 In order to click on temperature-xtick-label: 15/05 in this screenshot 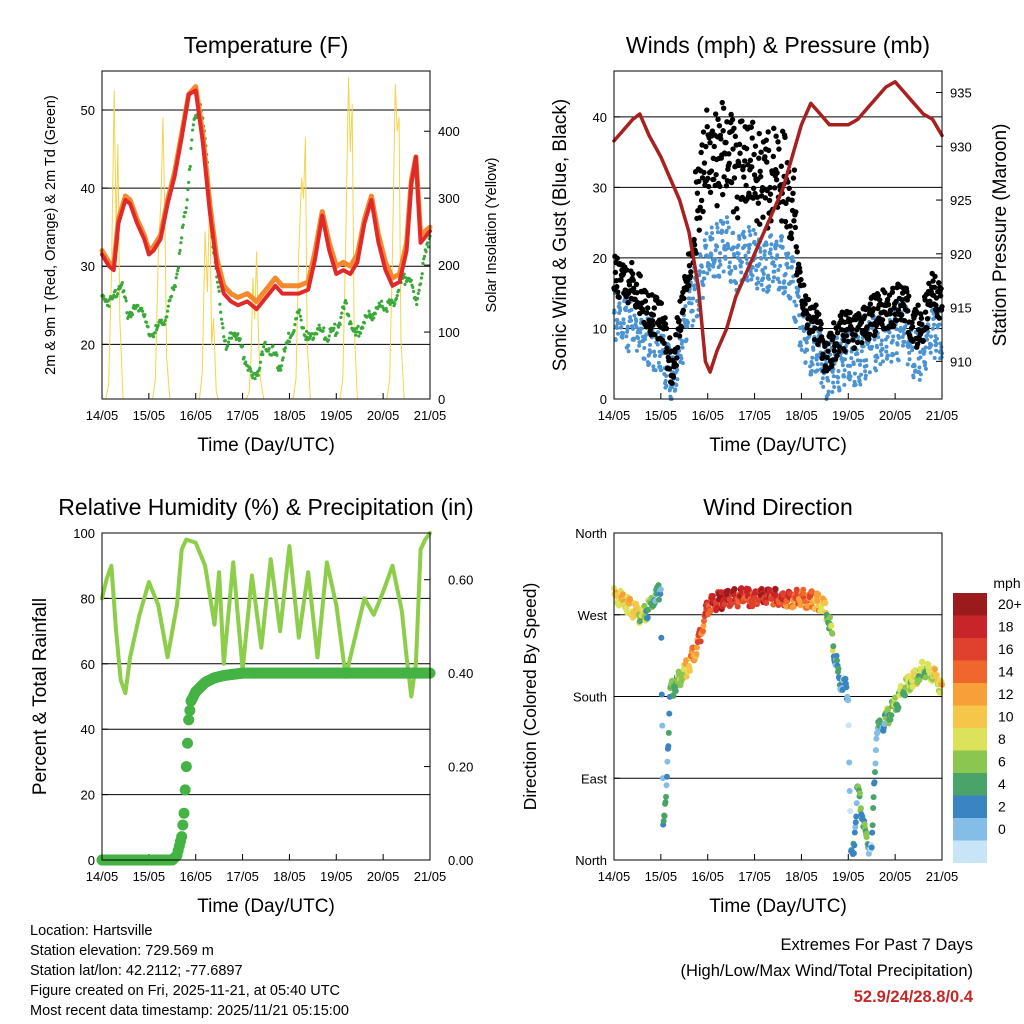, I will do `click(149, 415)`.